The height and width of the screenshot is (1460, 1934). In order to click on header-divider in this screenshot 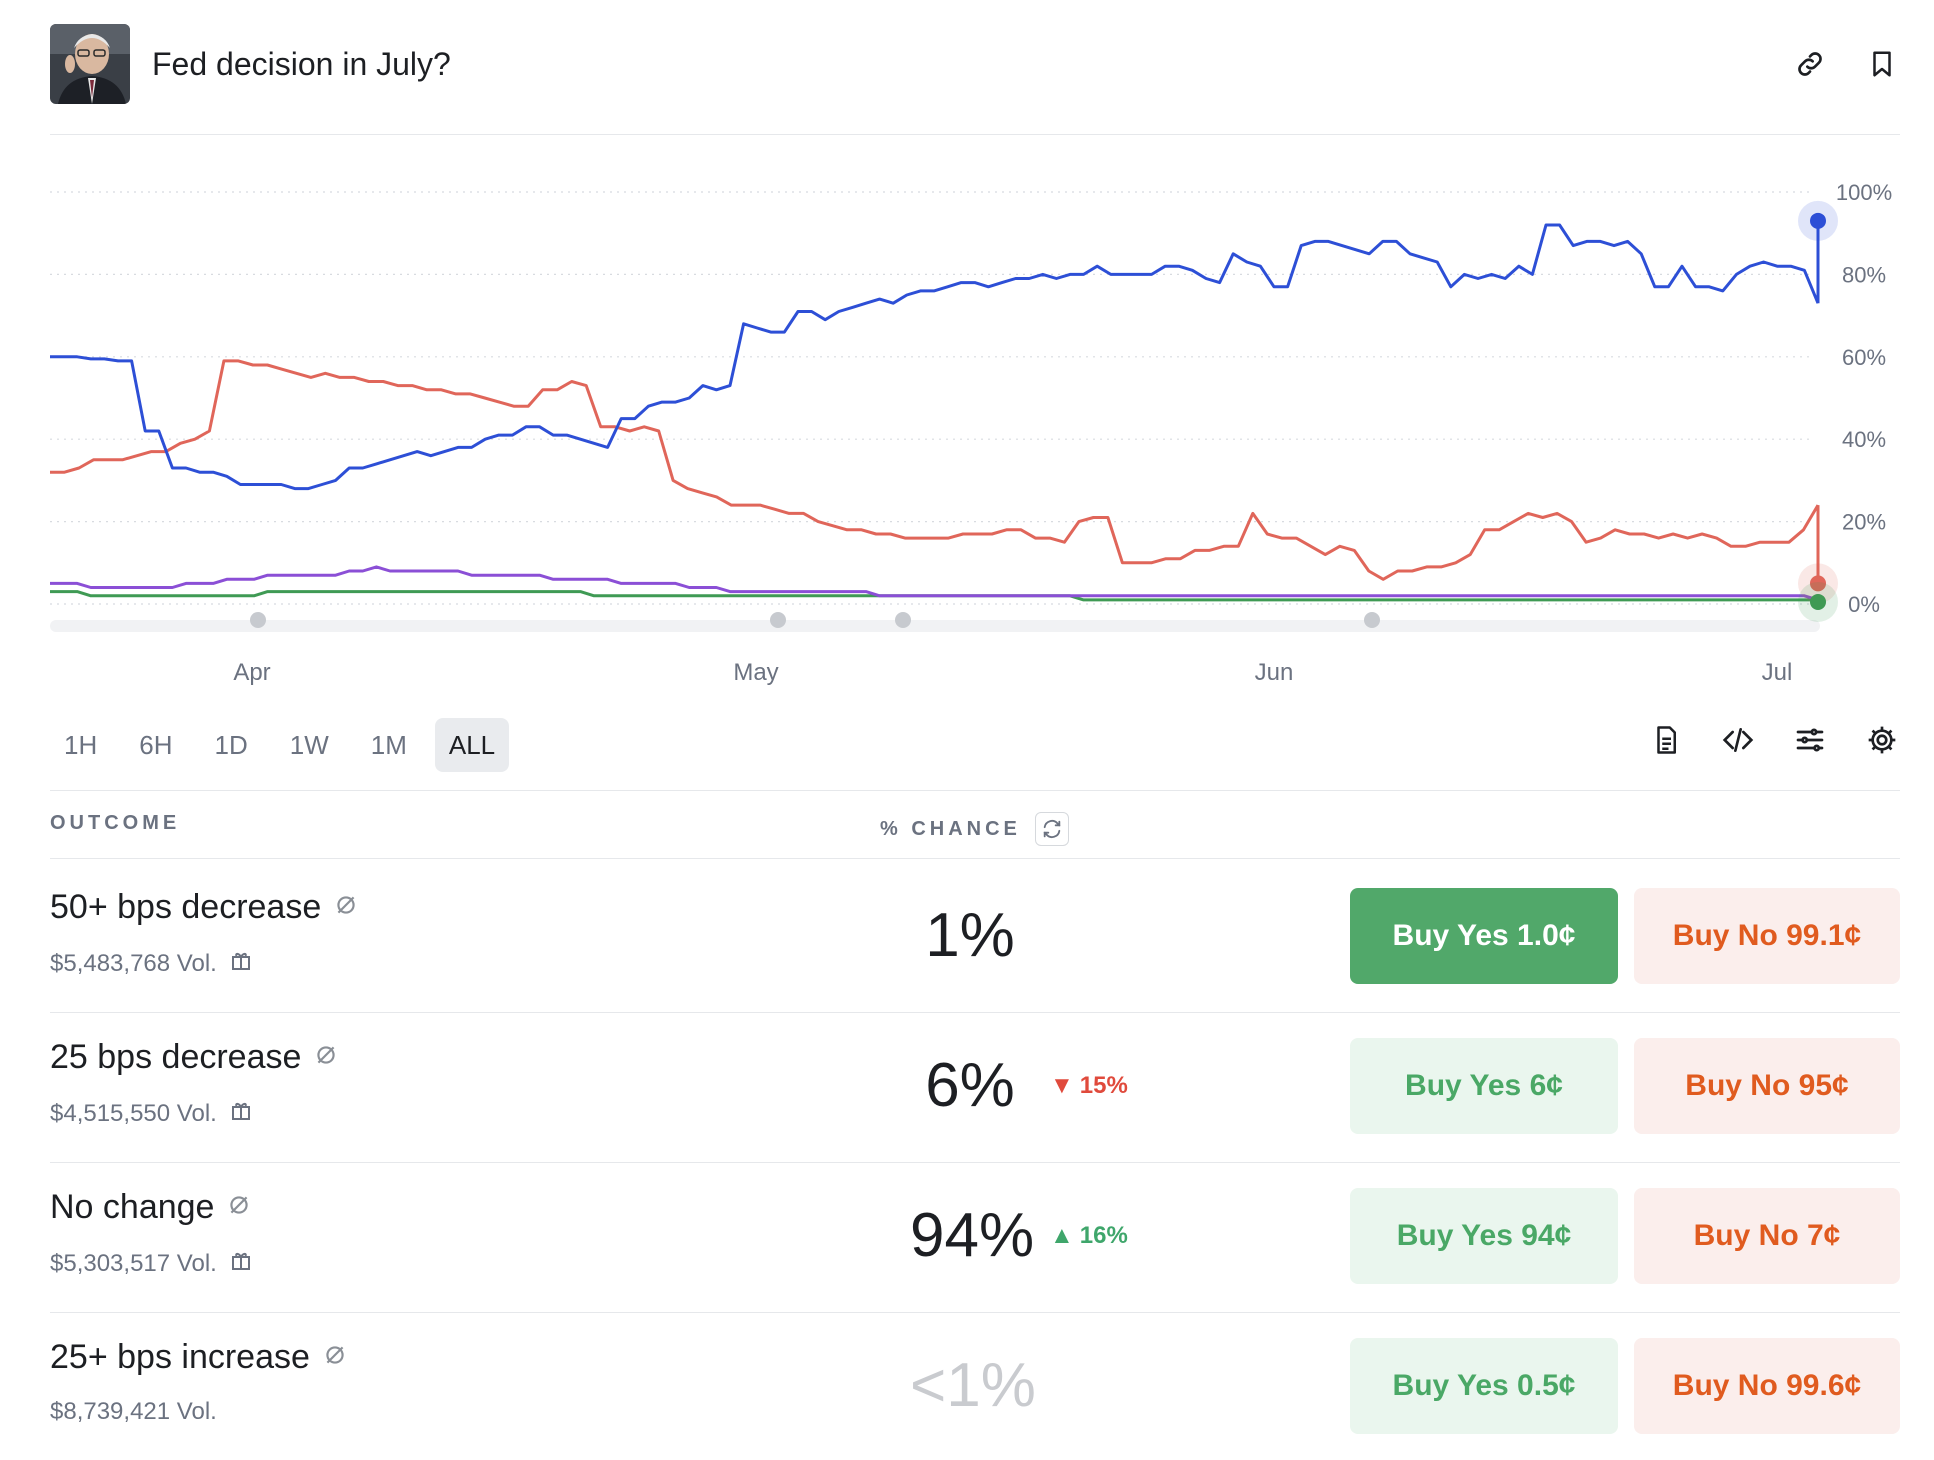, I will do `click(975, 134)`.